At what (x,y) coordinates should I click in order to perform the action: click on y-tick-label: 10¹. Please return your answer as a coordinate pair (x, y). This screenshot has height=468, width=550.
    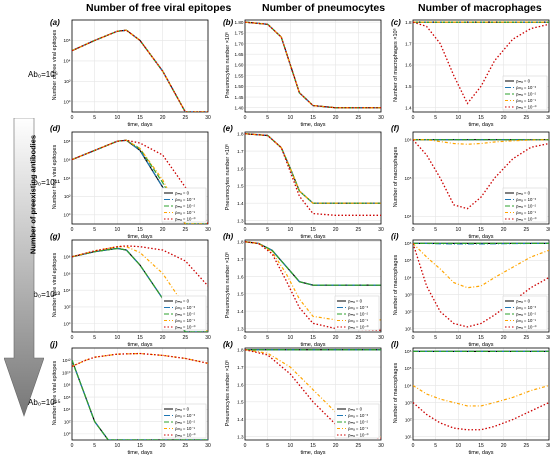
    Looking at the image, I should click on (408, 328).